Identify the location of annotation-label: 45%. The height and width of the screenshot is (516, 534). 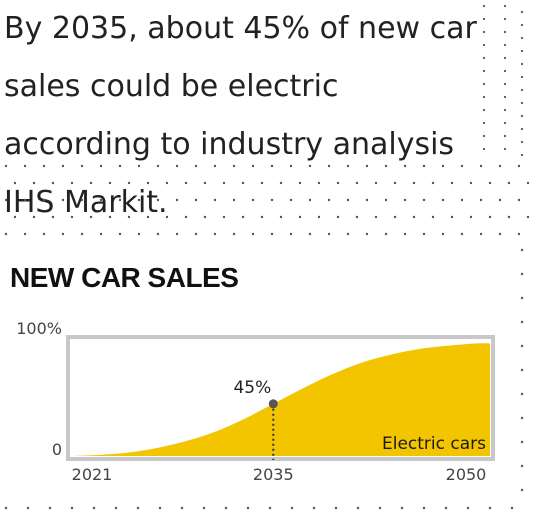
(252, 388).